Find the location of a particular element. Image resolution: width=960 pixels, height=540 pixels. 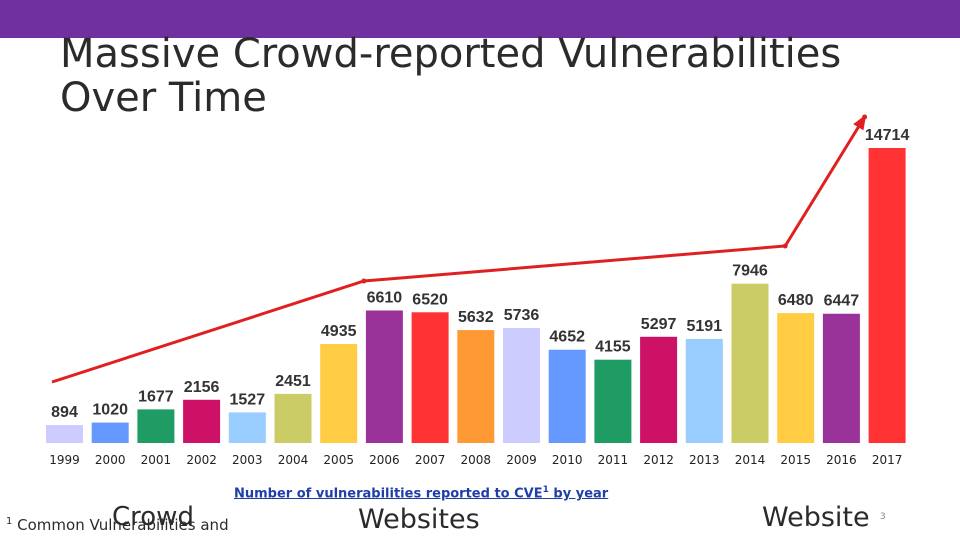

bar-2012 is located at coordinates (659, 389).